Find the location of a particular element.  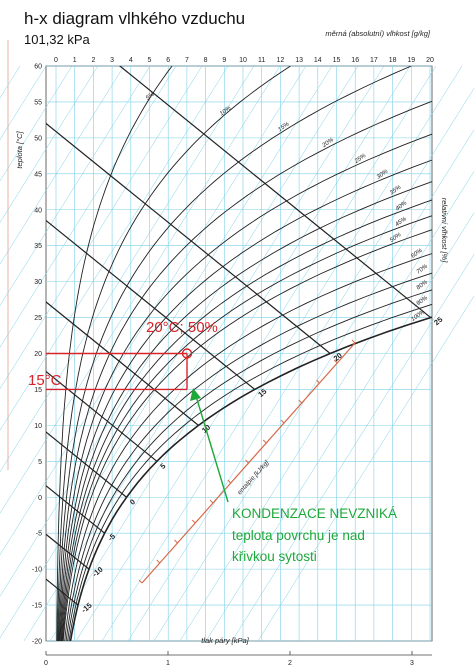

wet-bulb-label-3: 0 is located at coordinates (132, 502).